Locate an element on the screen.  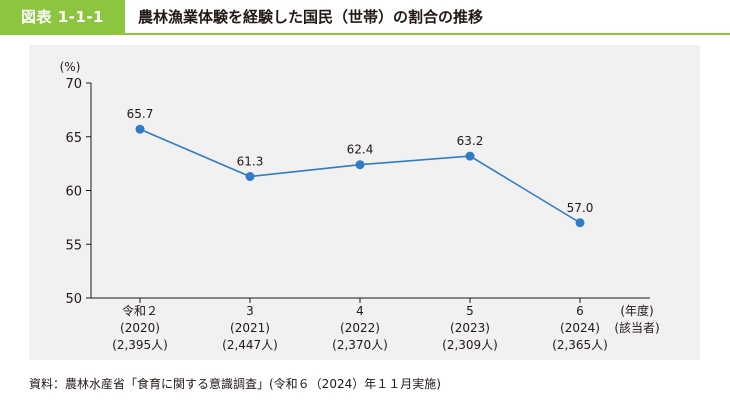
x-category-label: (2020) is located at coordinates (140, 328).